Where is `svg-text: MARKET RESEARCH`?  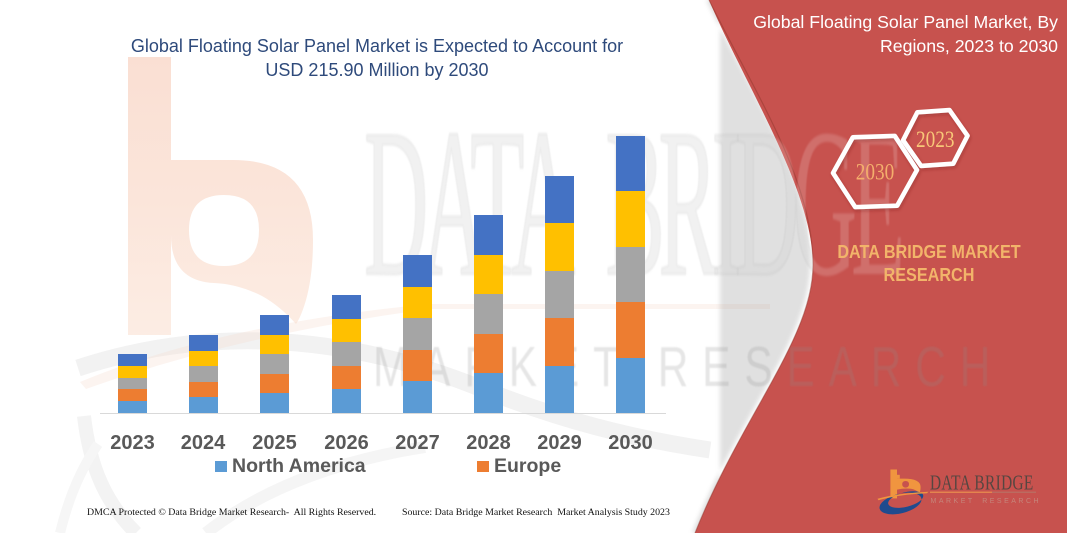 svg-text: MARKET RESEARCH is located at coordinates (986, 501).